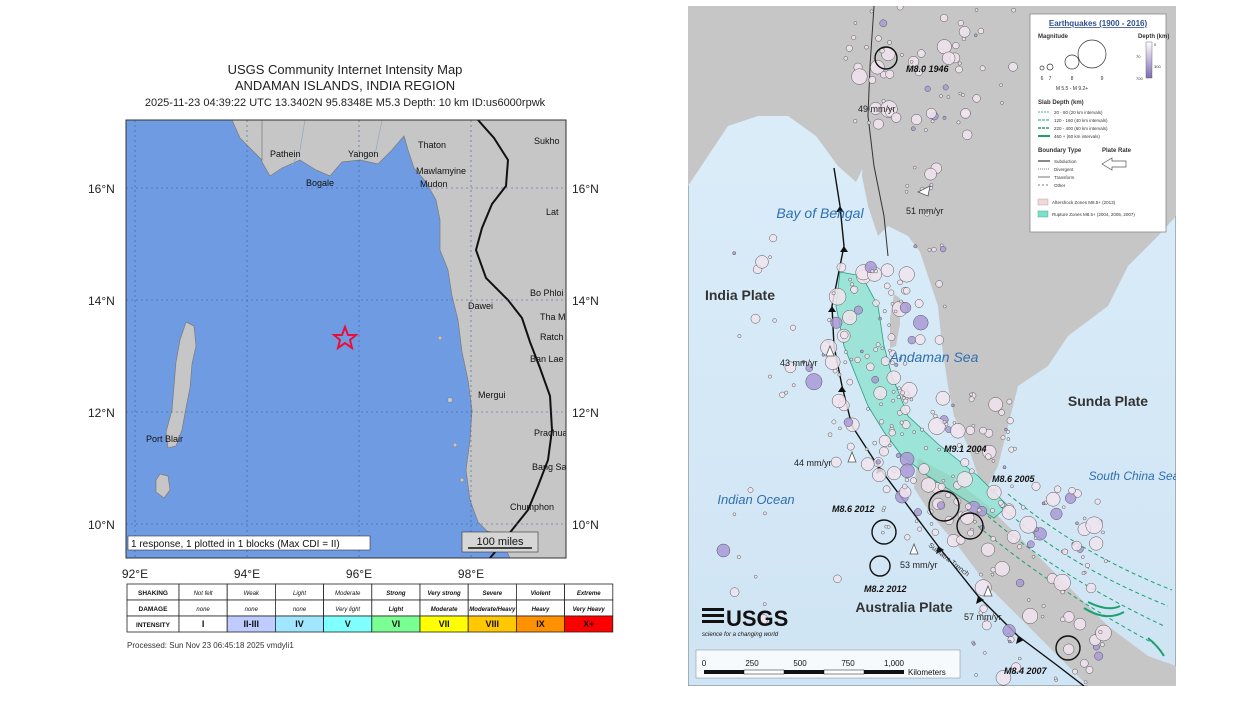 The width and height of the screenshot is (1238, 703). I want to click on rupture-zone, so click(922, 395).